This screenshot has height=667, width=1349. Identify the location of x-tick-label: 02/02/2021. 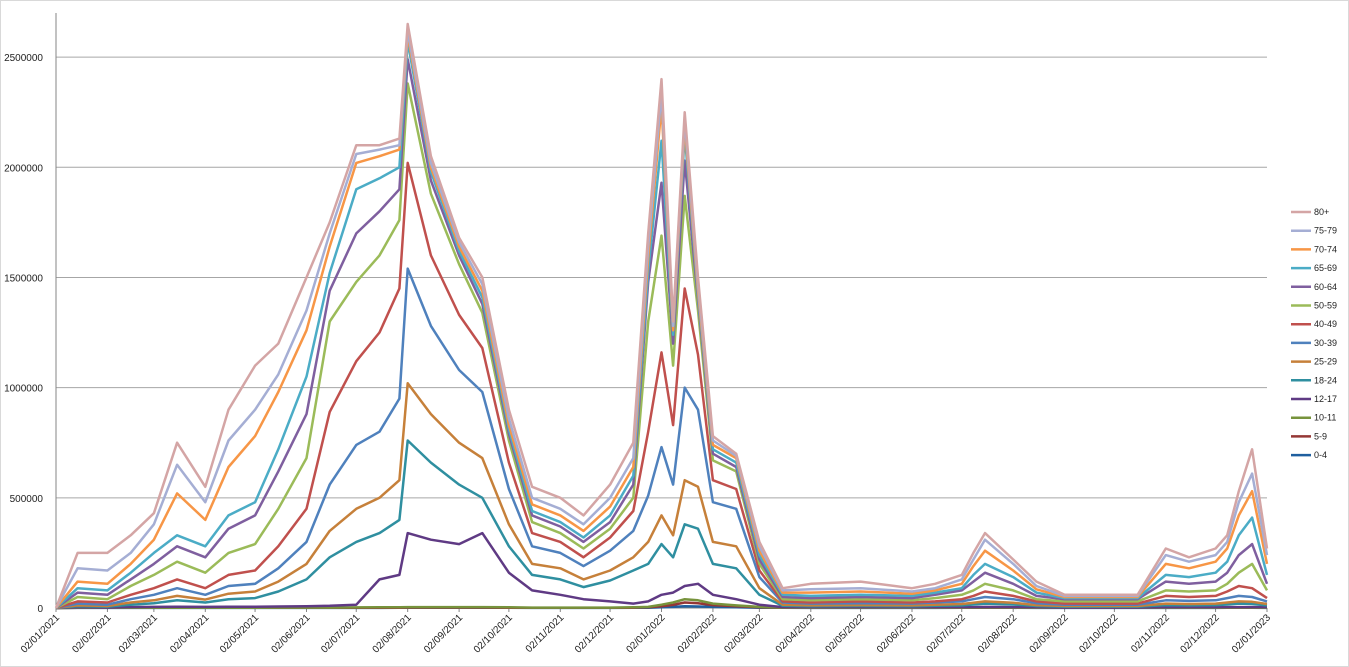
(91, 633).